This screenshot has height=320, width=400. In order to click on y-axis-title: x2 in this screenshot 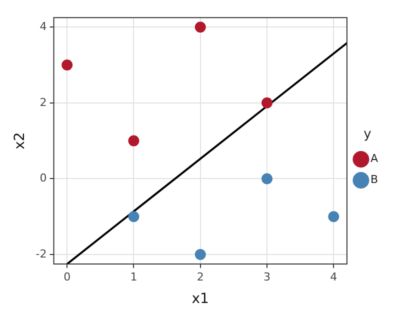, I will do `click(20, 141)`.